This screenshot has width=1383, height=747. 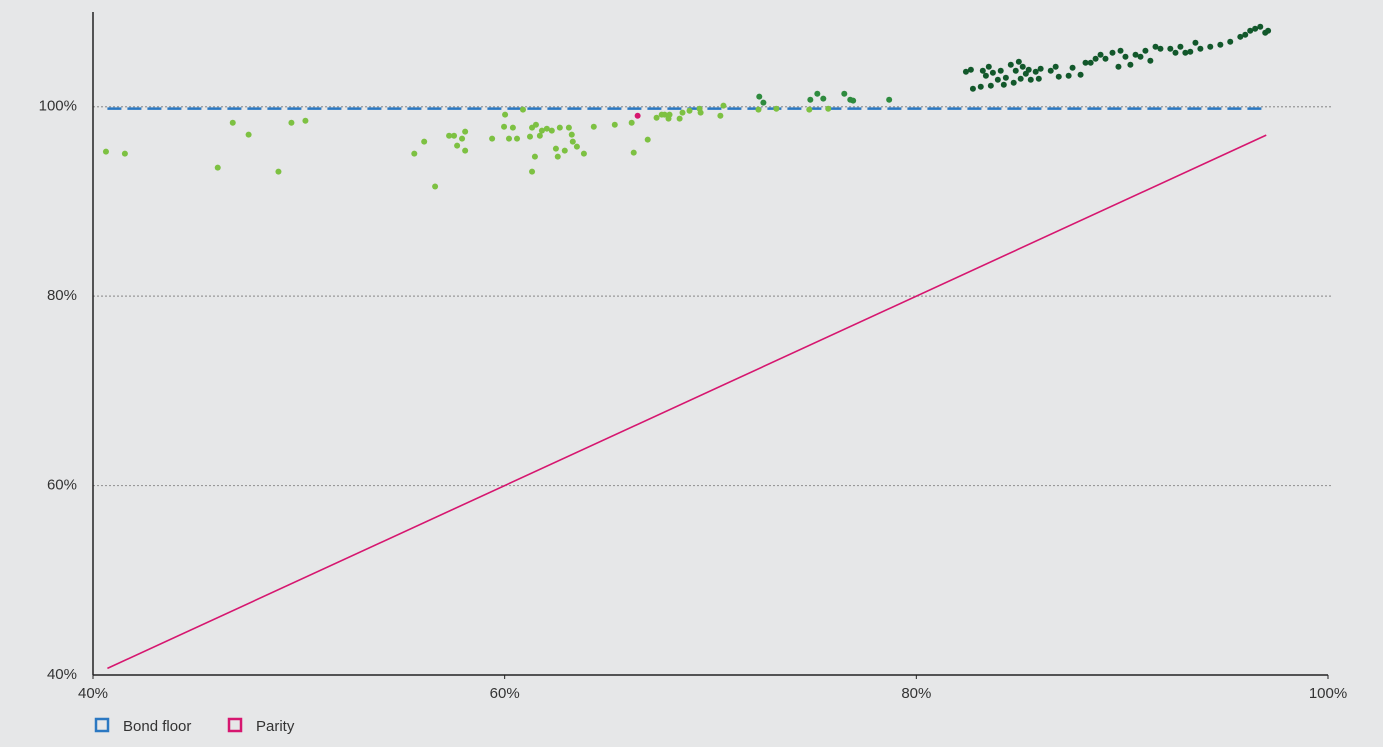 What do you see at coordinates (93, 693) in the screenshot?
I see `x-tick-label: 40%` at bounding box center [93, 693].